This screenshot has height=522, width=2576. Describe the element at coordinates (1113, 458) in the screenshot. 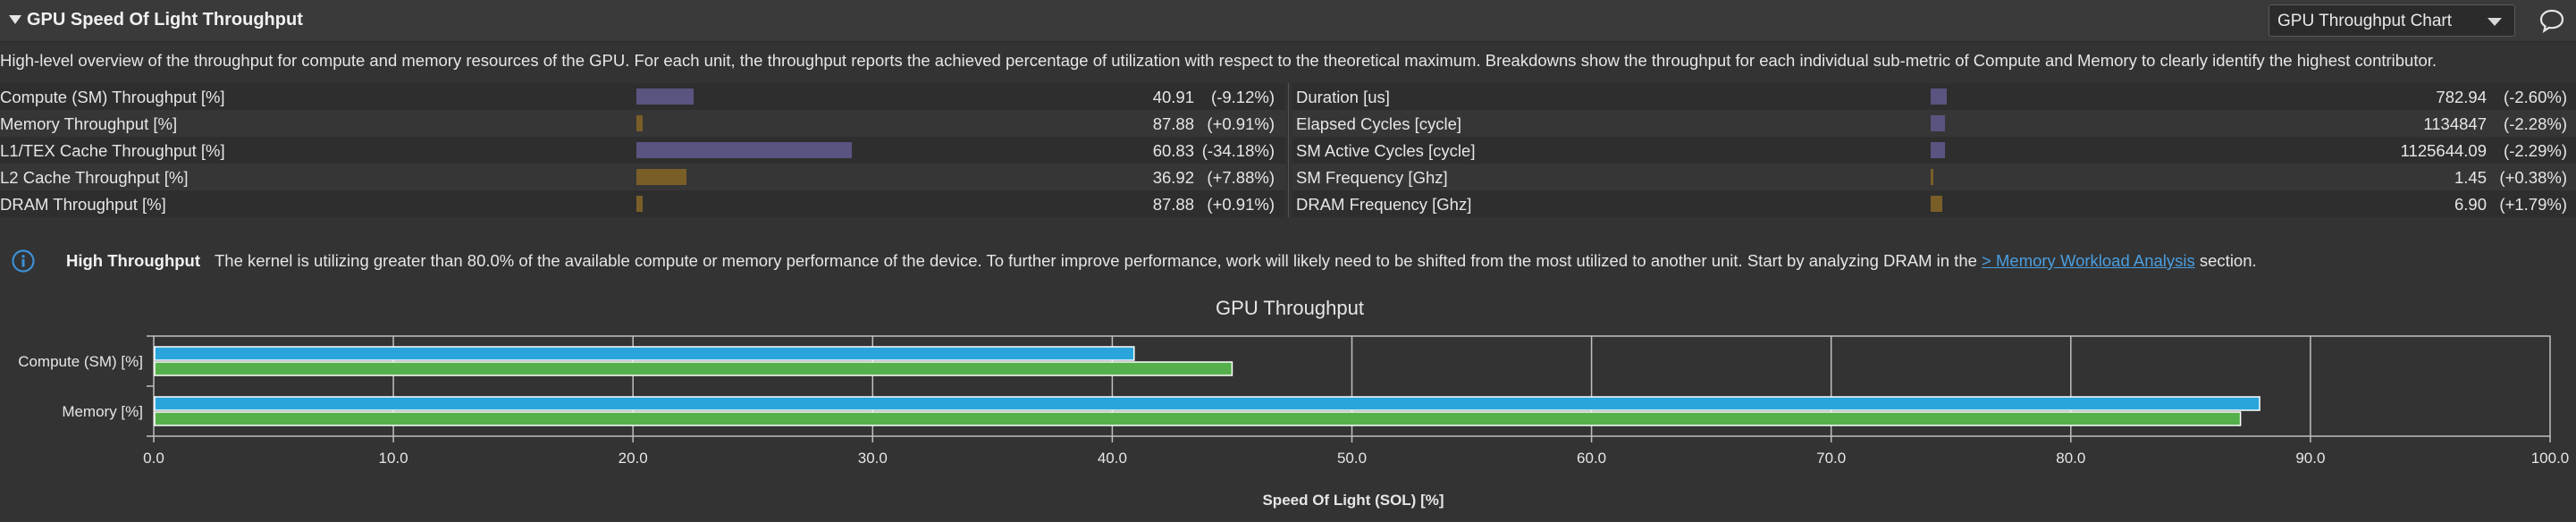

I see `x-tick-label: 40.0` at that location.